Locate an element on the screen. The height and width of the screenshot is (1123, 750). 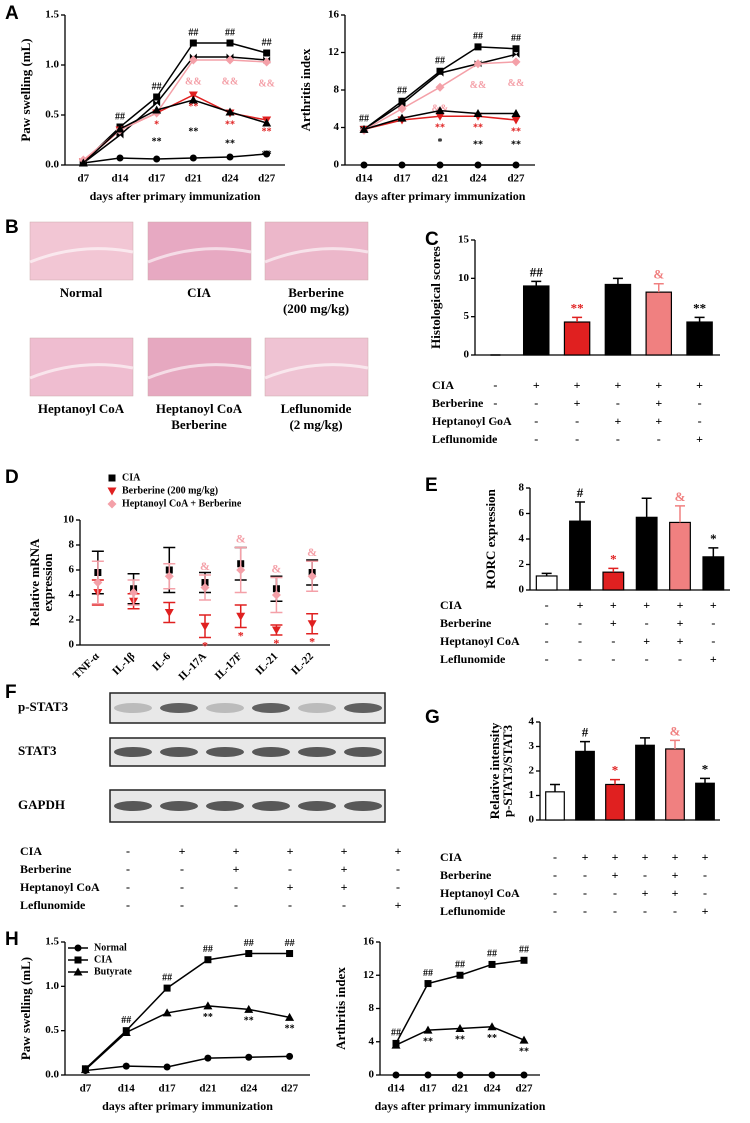
x-tick-label: d17 is located at coordinates (157, 179).